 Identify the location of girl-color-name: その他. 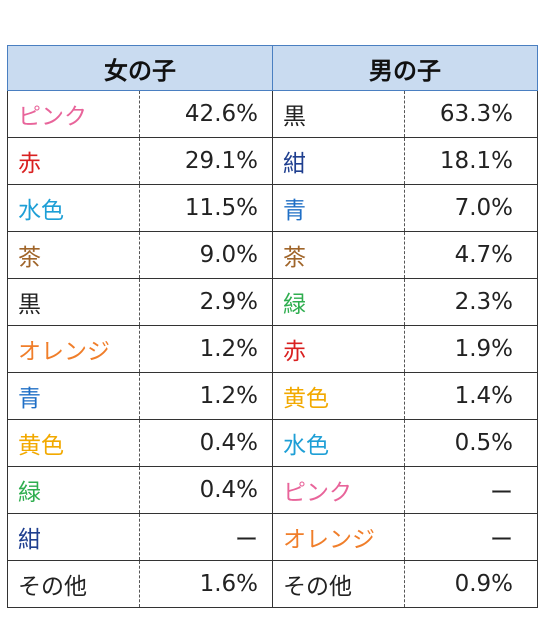
(73, 584).